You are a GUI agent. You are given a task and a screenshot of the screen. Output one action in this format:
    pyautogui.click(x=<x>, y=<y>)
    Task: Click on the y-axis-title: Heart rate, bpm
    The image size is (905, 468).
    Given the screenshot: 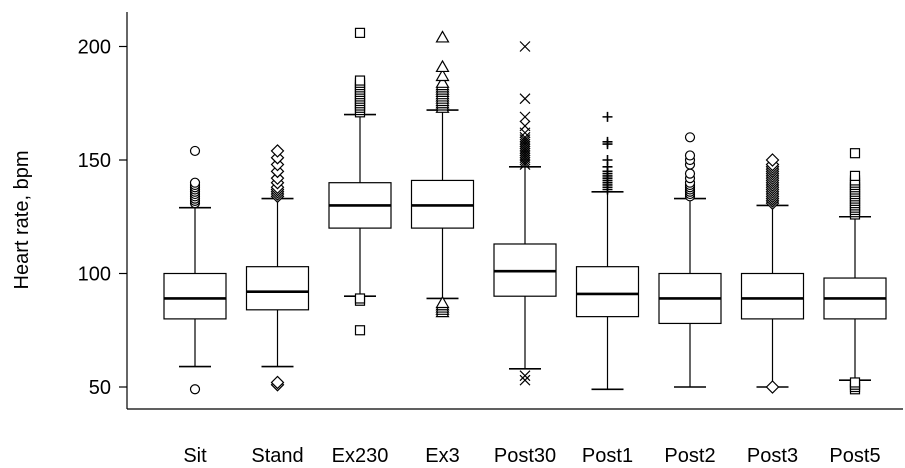 What is the action you would take?
    pyautogui.click(x=22, y=220)
    